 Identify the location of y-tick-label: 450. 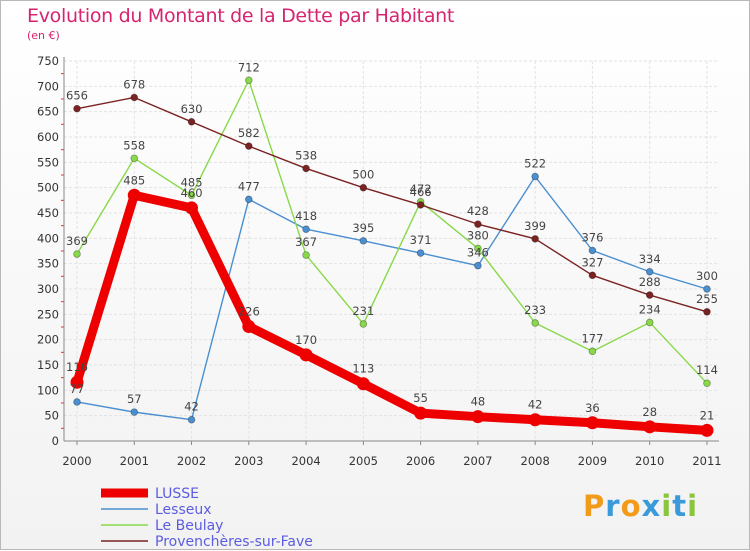
(48, 213).